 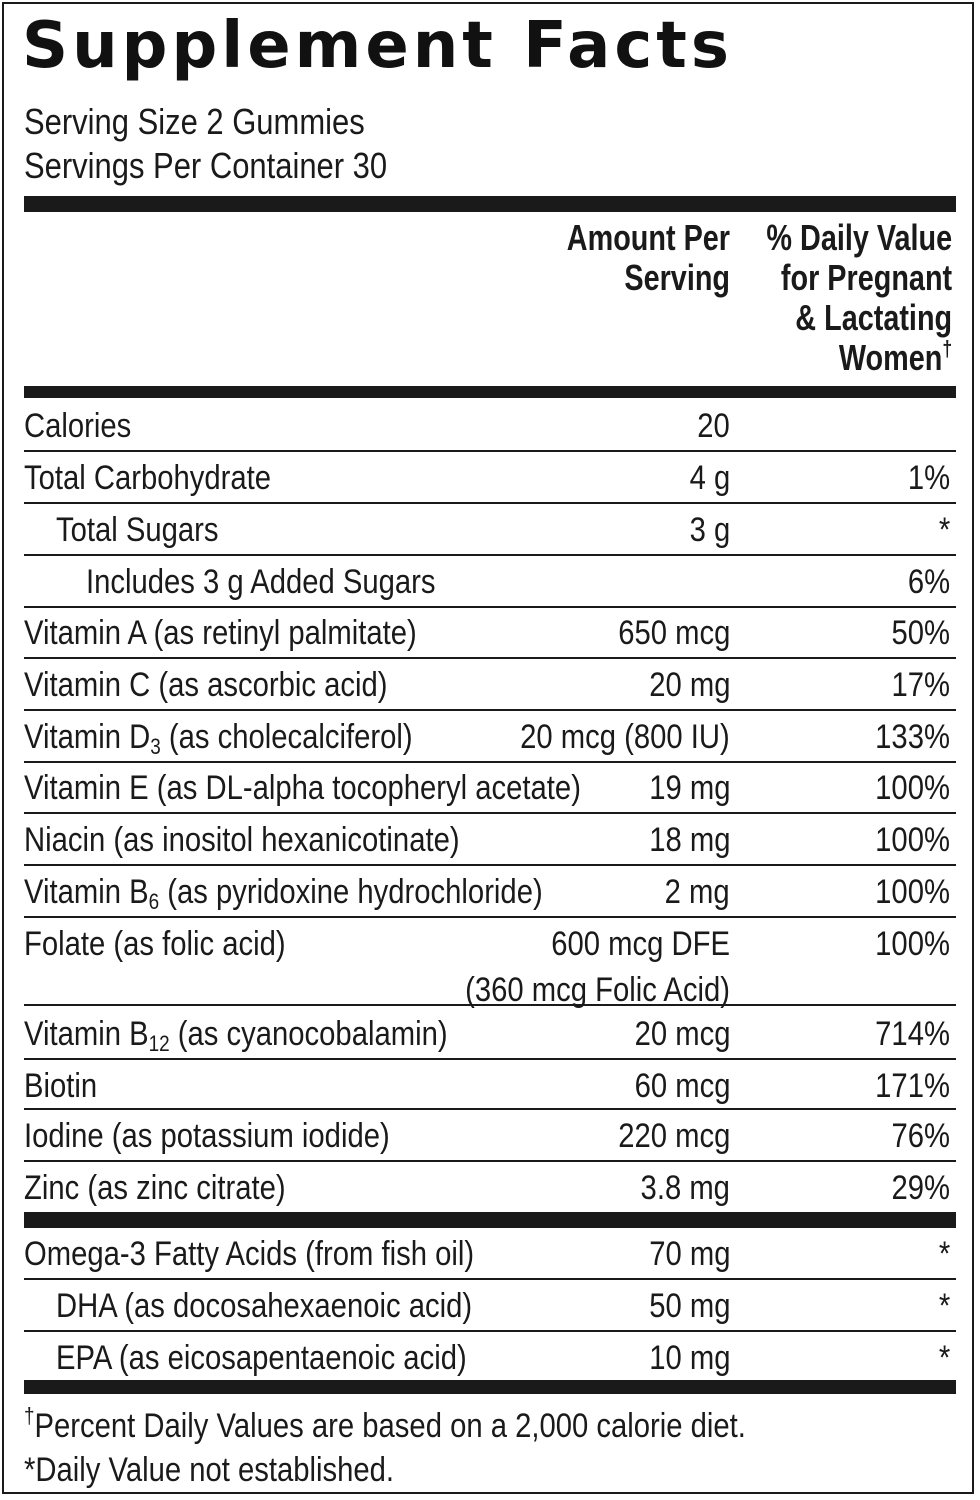 I want to click on amount-secondary: (360 mcg Folic Acid), so click(x=597, y=990).